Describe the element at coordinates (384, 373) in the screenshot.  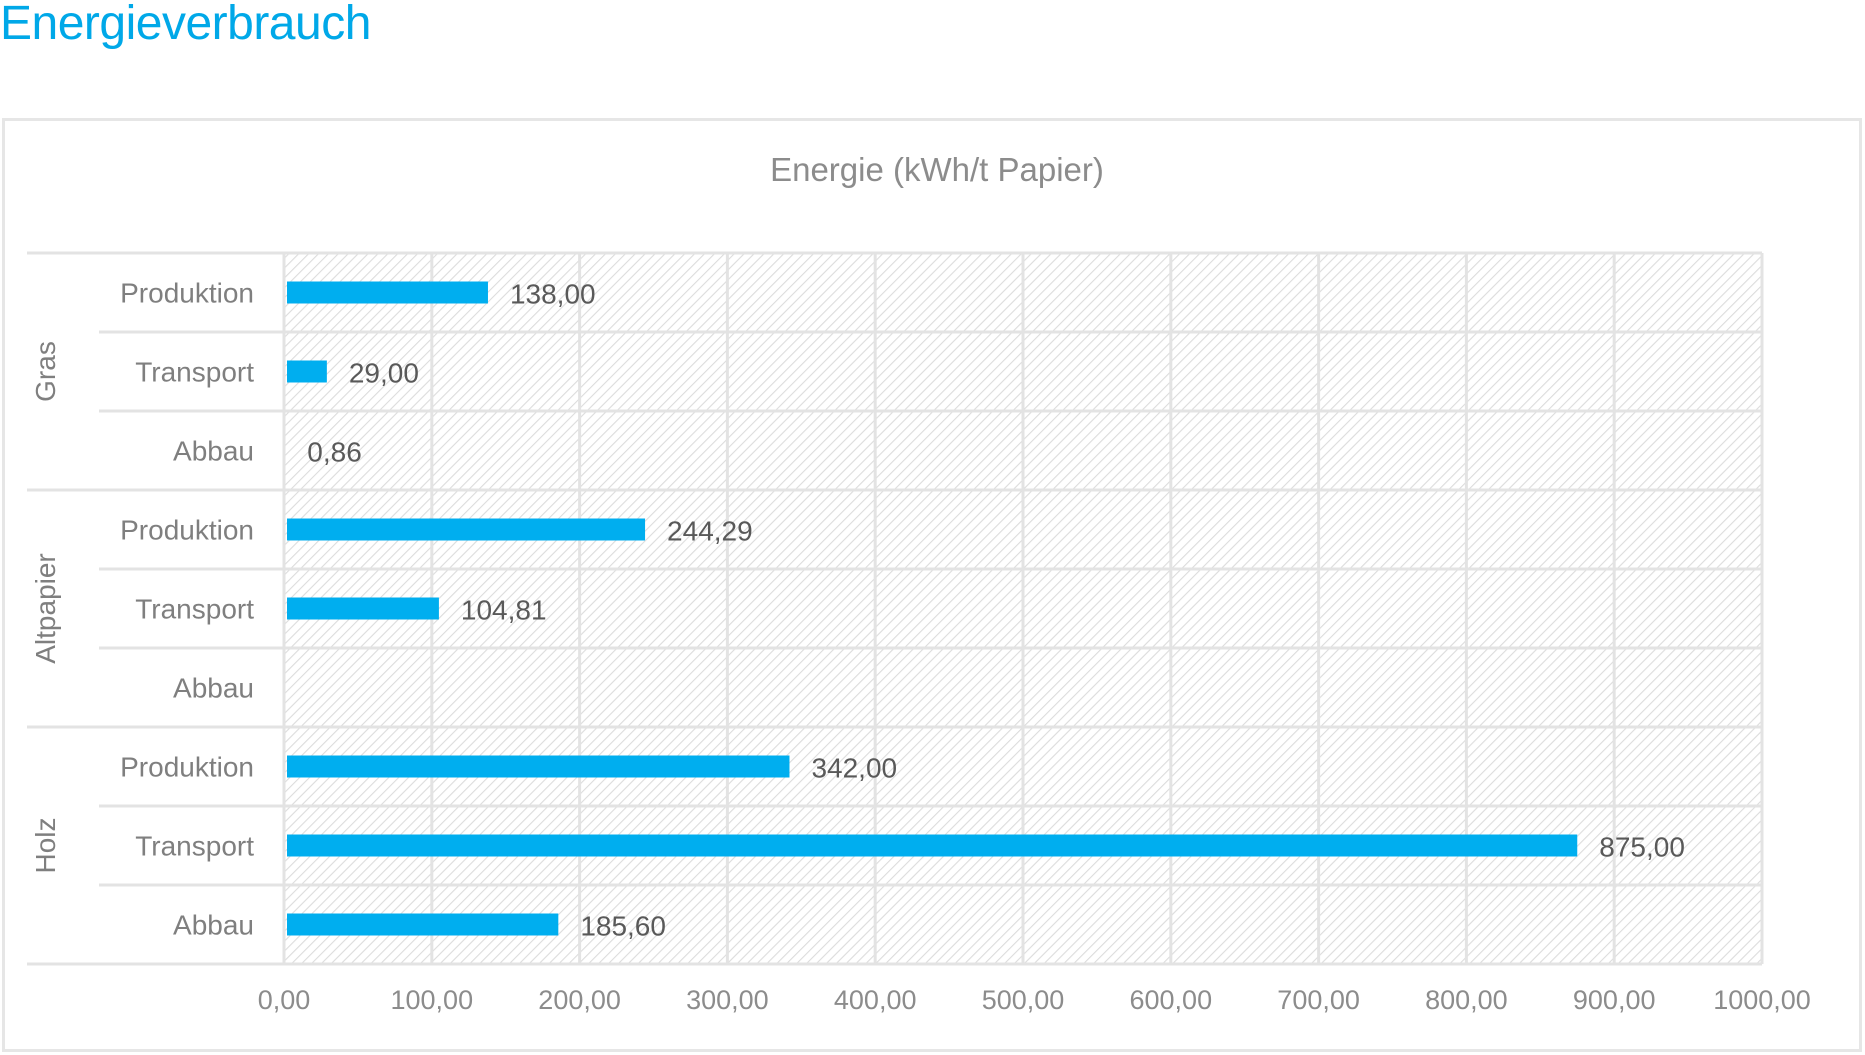
I see `data-label: 29,00` at that location.